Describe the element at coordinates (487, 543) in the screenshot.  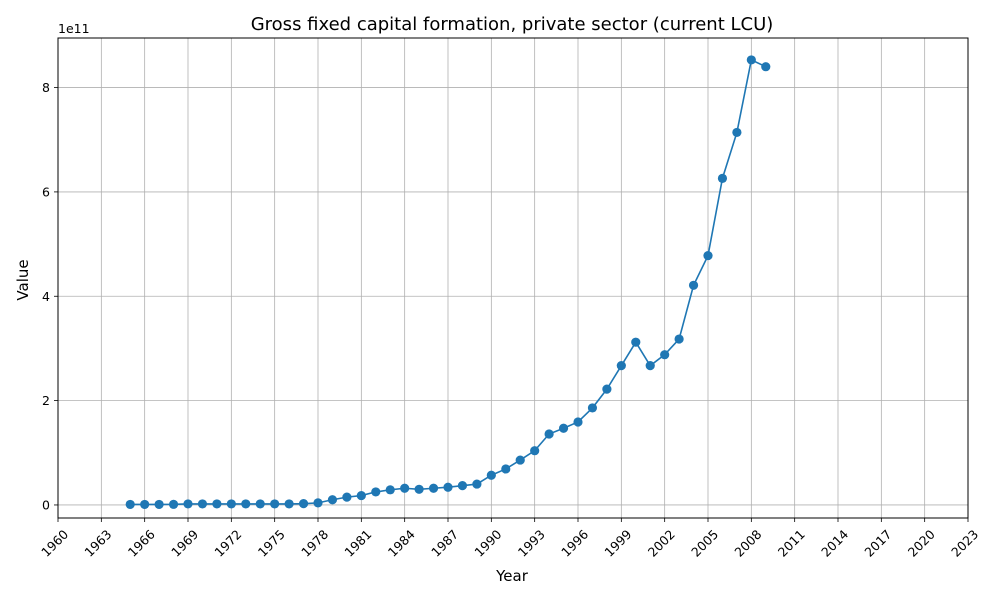
I see `x-tick-label: 1990` at that location.